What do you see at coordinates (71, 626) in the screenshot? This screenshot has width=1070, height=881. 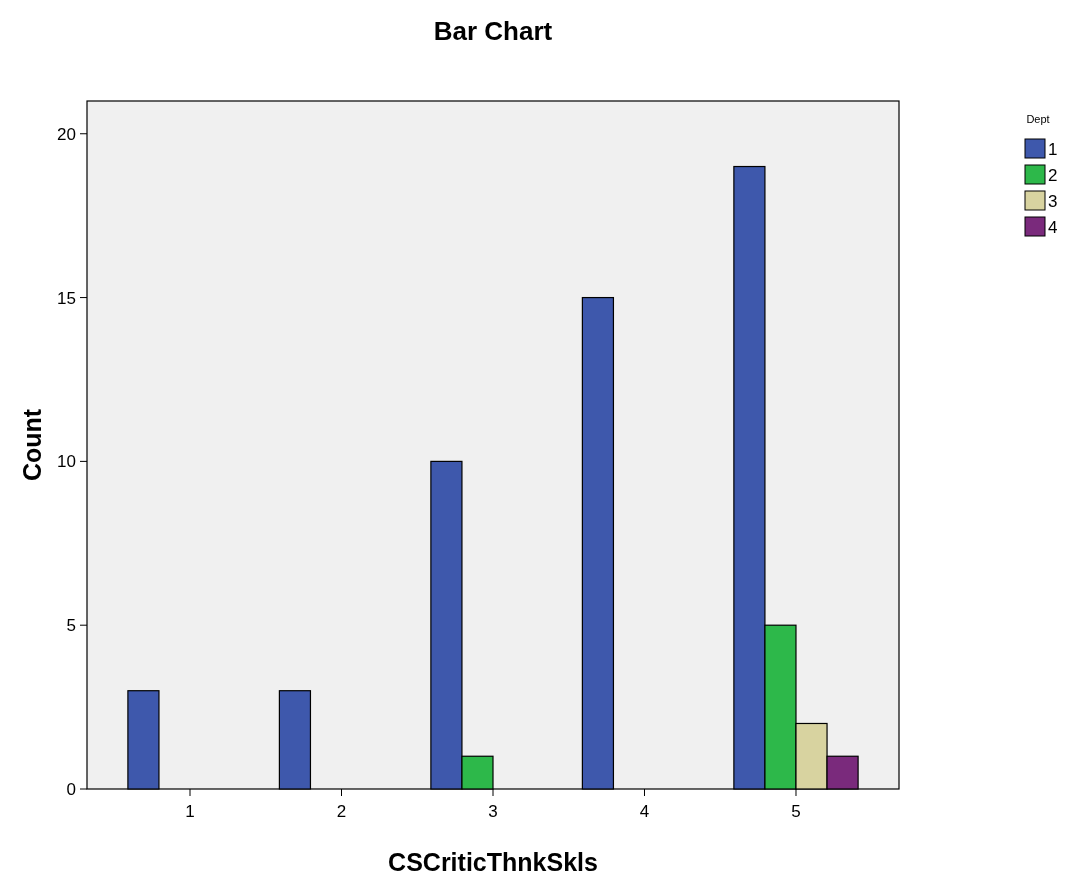 I see `y-tick-label: 5` at bounding box center [71, 626].